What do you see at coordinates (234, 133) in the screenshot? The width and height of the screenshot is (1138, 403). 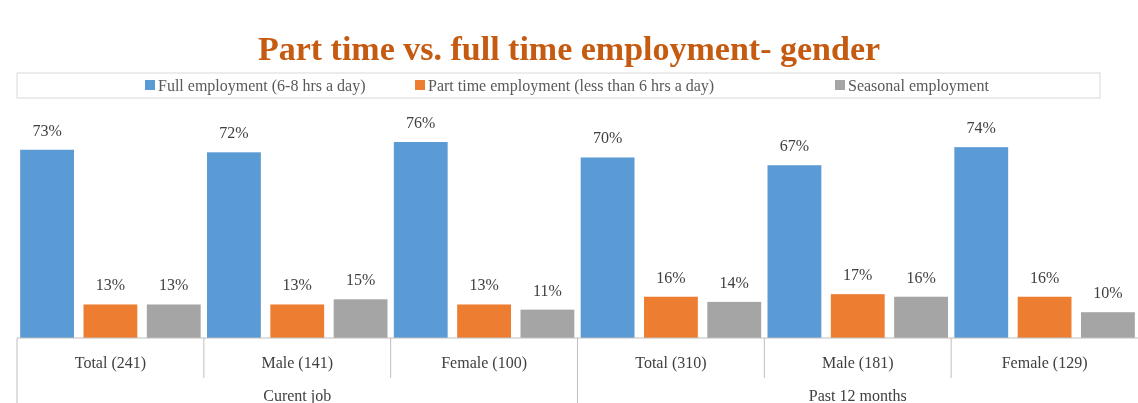 I see `data-label: 72%` at bounding box center [234, 133].